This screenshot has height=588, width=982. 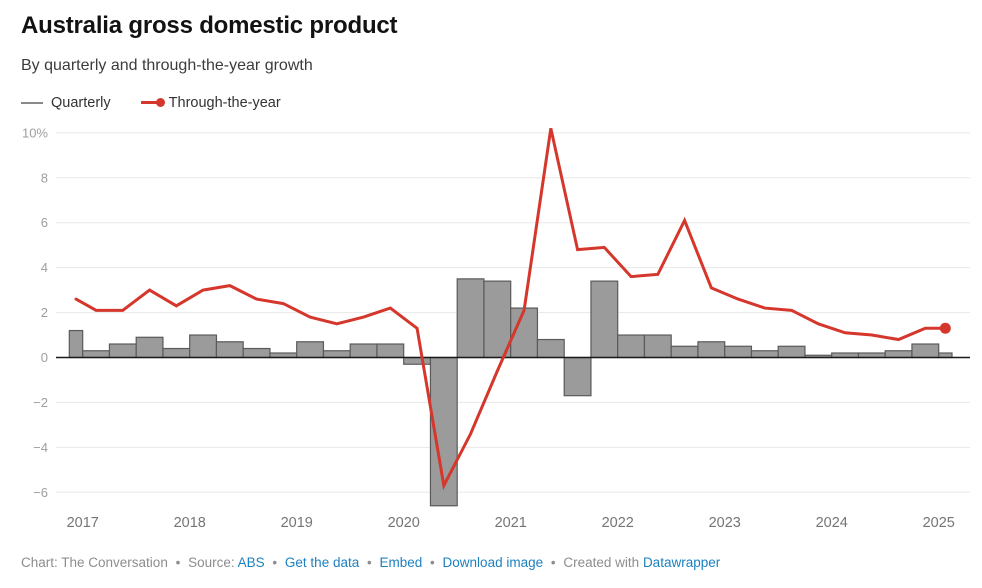 What do you see at coordinates (152, 103) in the screenshot?
I see `through-year-line-swatch-icon` at bounding box center [152, 103].